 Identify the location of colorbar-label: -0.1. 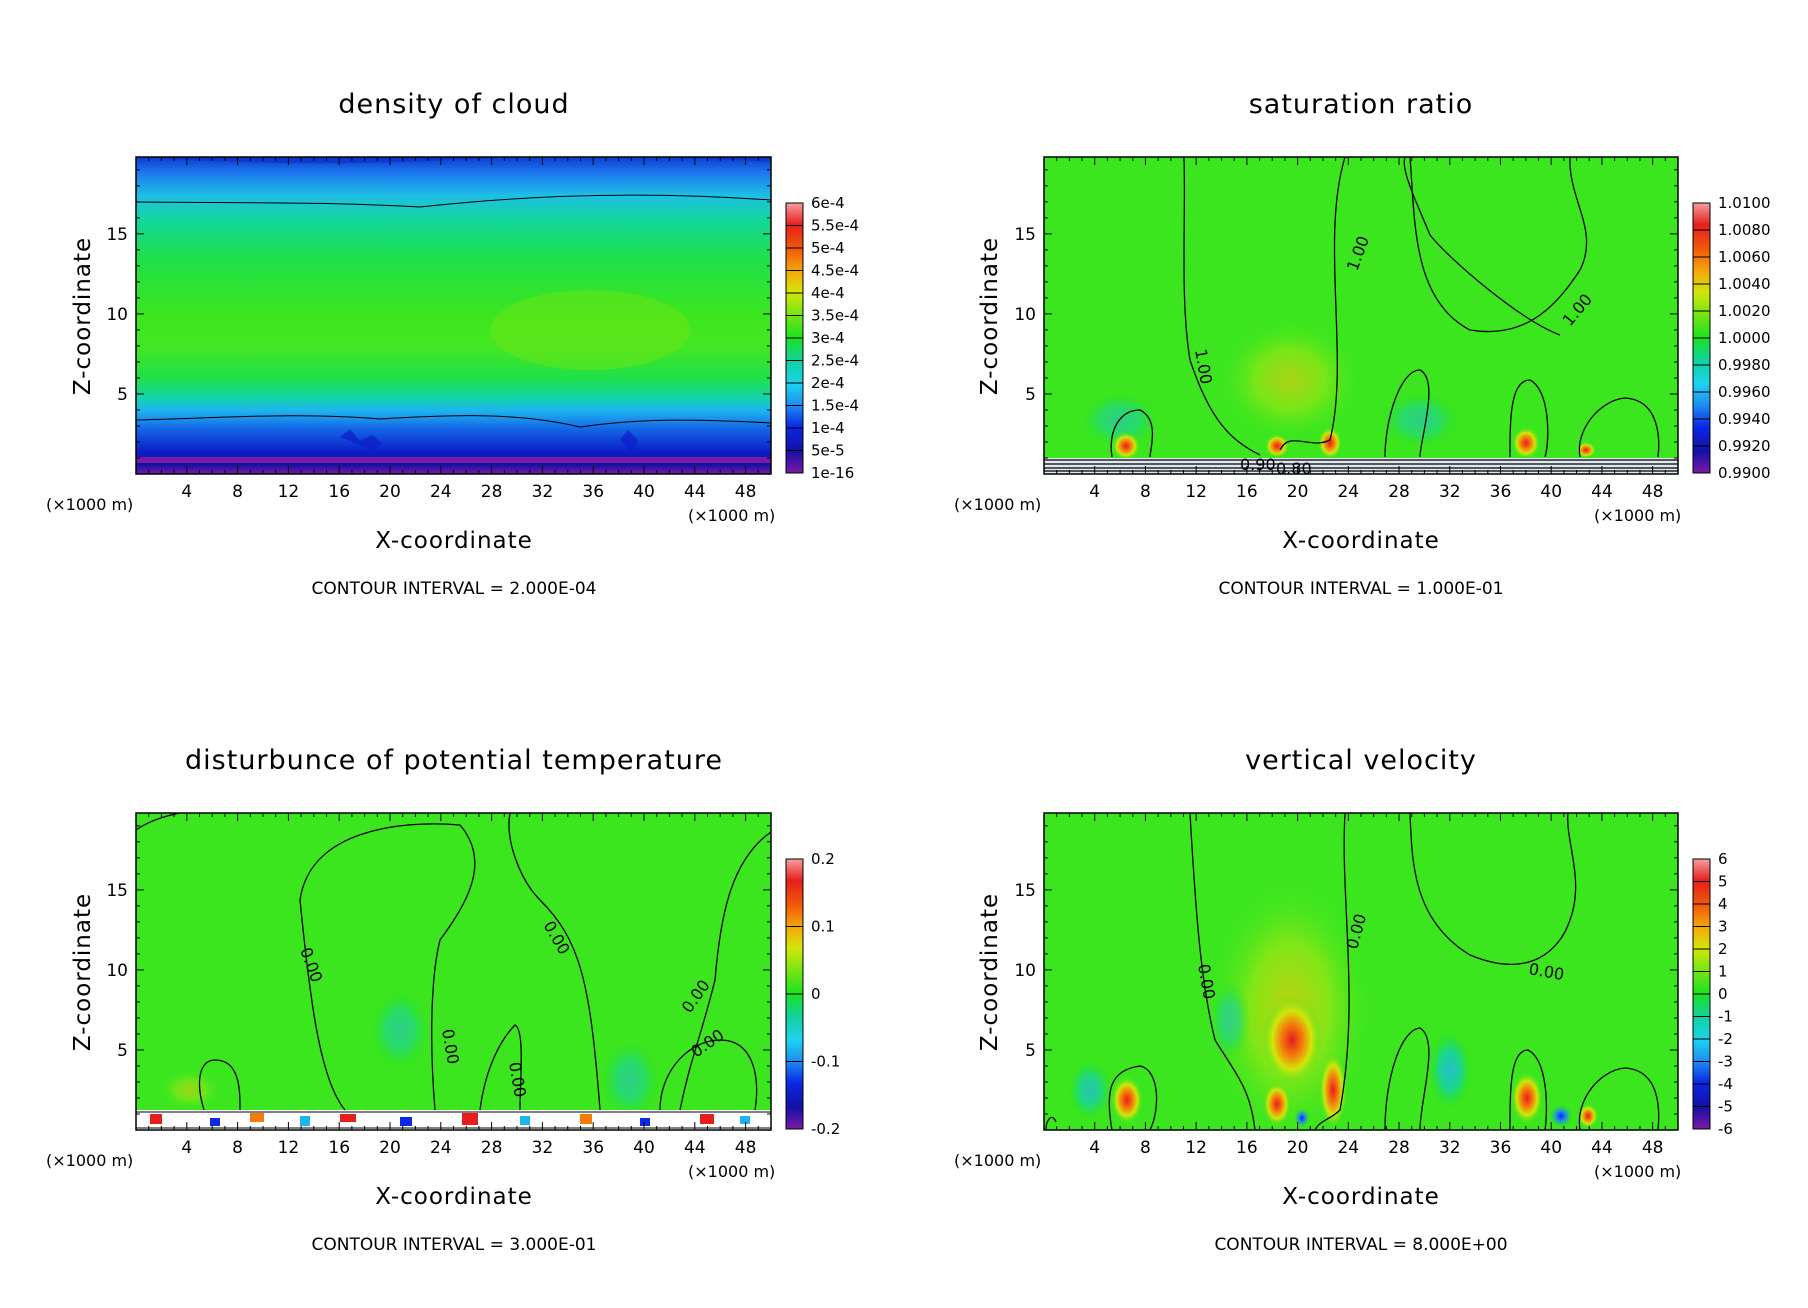
(825, 1062).